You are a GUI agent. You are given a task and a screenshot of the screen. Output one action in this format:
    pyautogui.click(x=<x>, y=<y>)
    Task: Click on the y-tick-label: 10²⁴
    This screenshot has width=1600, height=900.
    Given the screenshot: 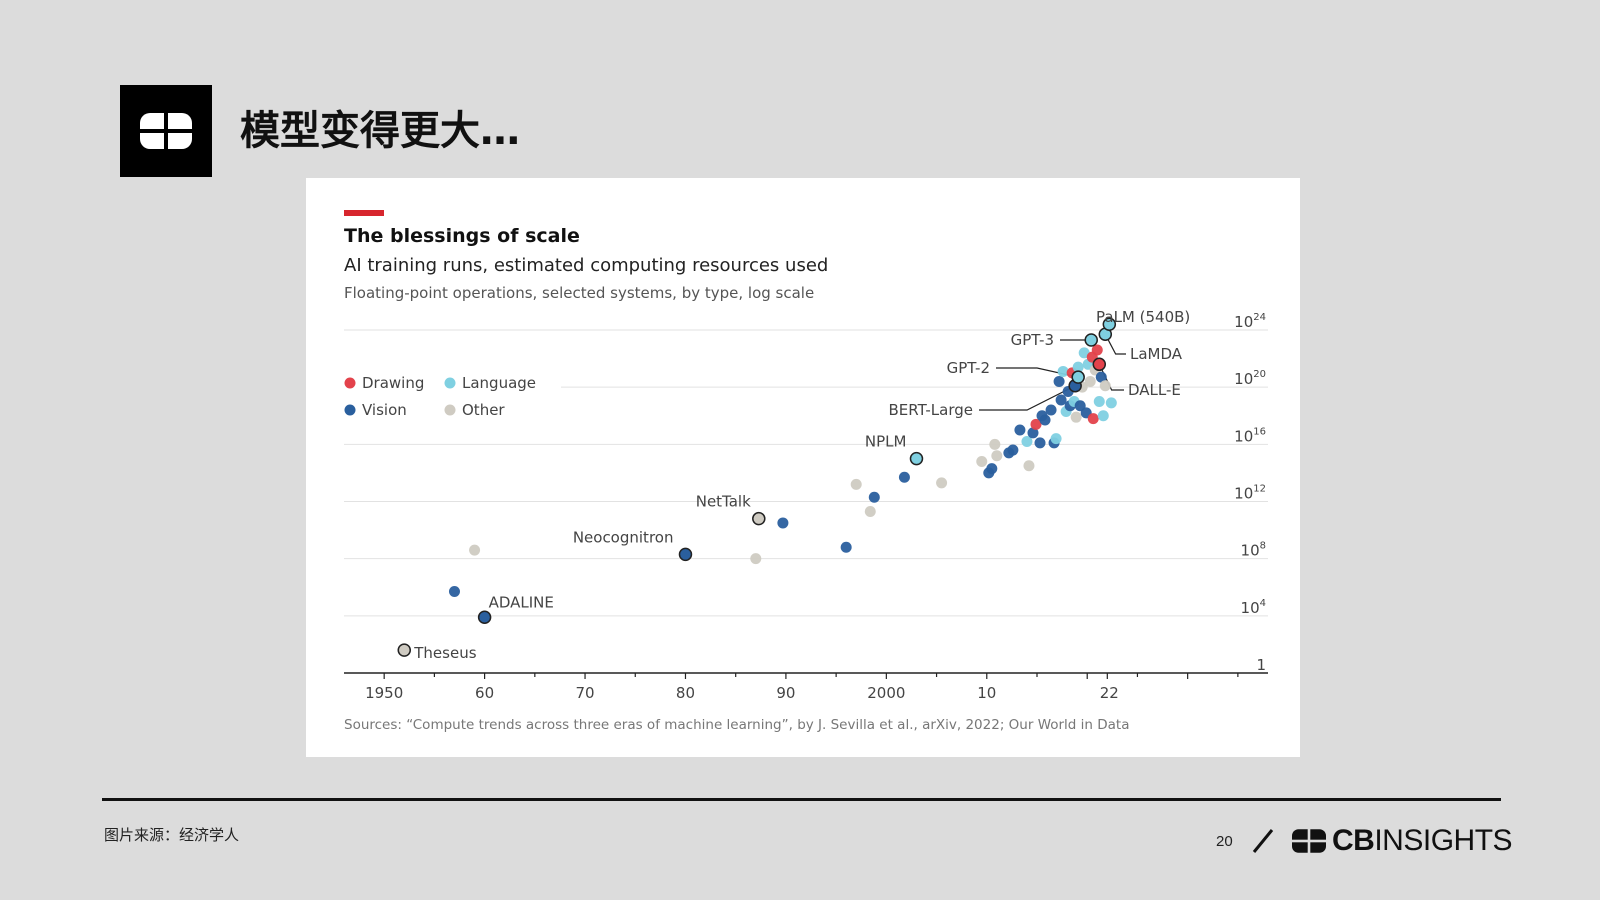 What is the action you would take?
    pyautogui.click(x=1250, y=321)
    